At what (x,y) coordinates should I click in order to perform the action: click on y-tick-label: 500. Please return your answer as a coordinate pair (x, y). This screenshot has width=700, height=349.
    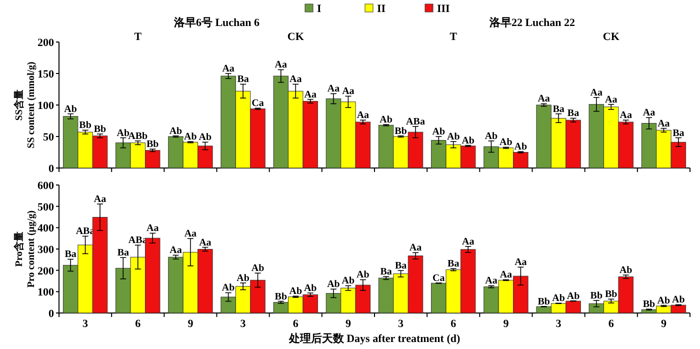
    Looking at the image, I should click on (46, 207).